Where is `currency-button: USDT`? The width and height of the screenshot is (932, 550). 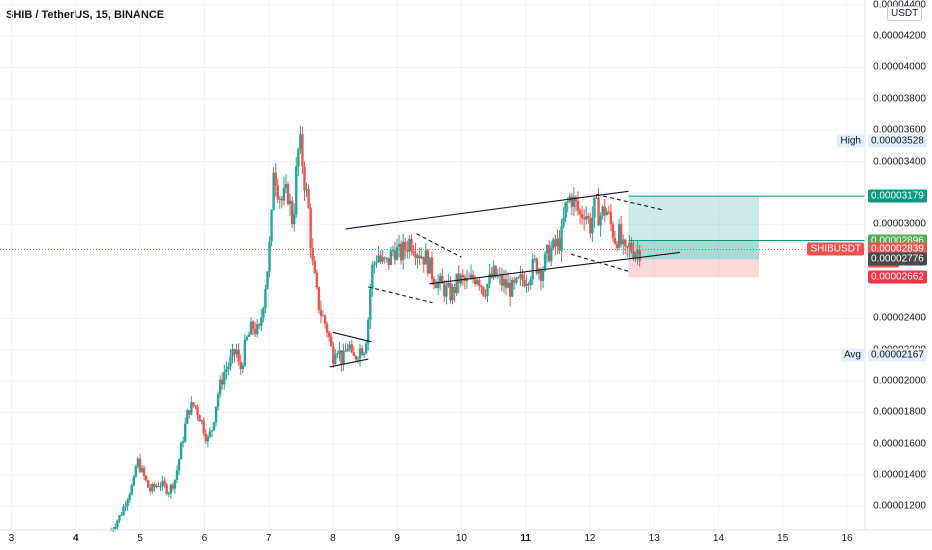
currency-button: USDT is located at coordinates (905, 13).